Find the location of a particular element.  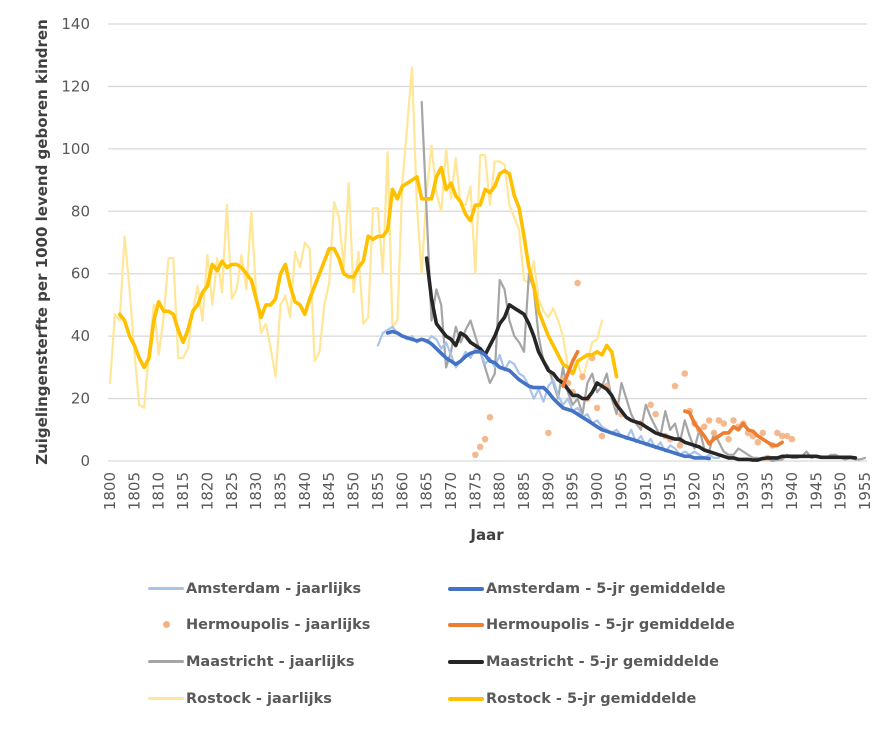

x-tick-label: 1805 is located at coordinates (134, 491).